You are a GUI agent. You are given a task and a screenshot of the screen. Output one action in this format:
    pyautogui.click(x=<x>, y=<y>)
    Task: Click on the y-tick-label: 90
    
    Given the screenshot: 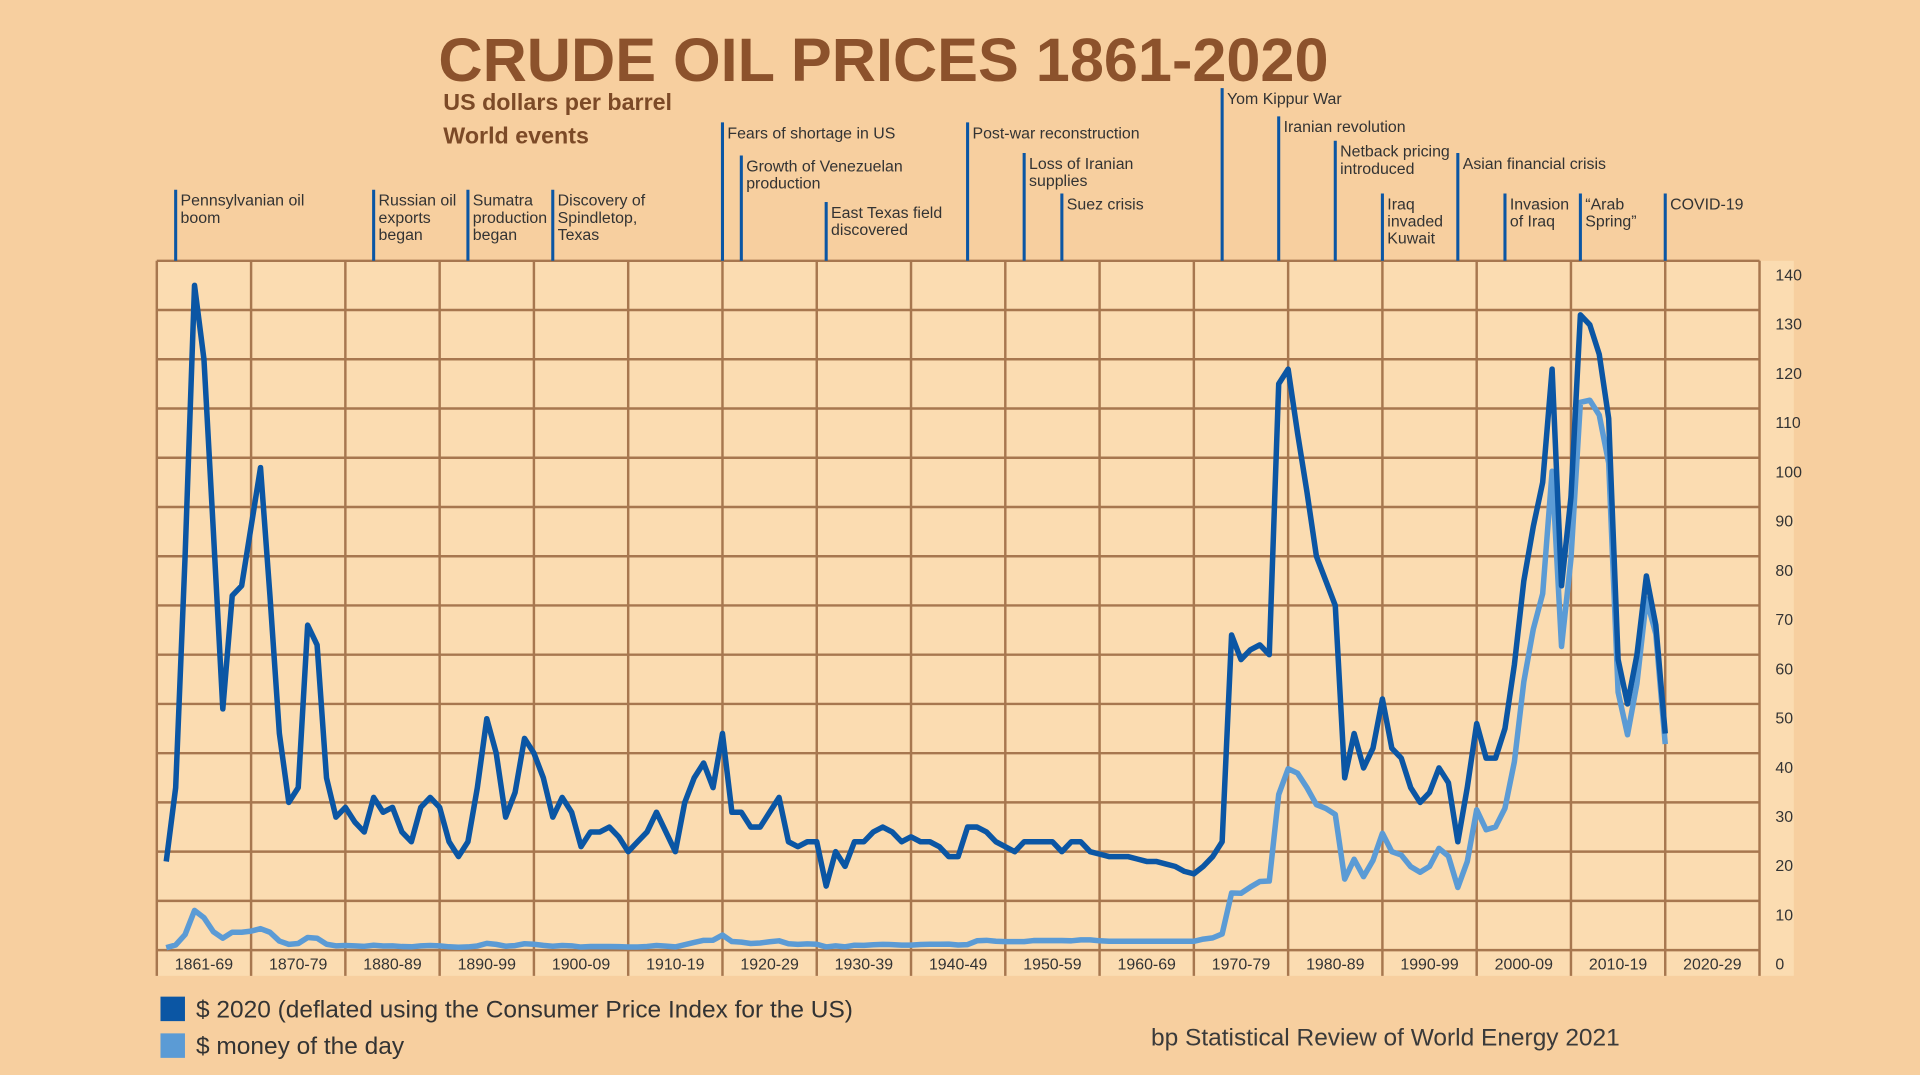 What is the action you would take?
    pyautogui.click(x=1784, y=522)
    